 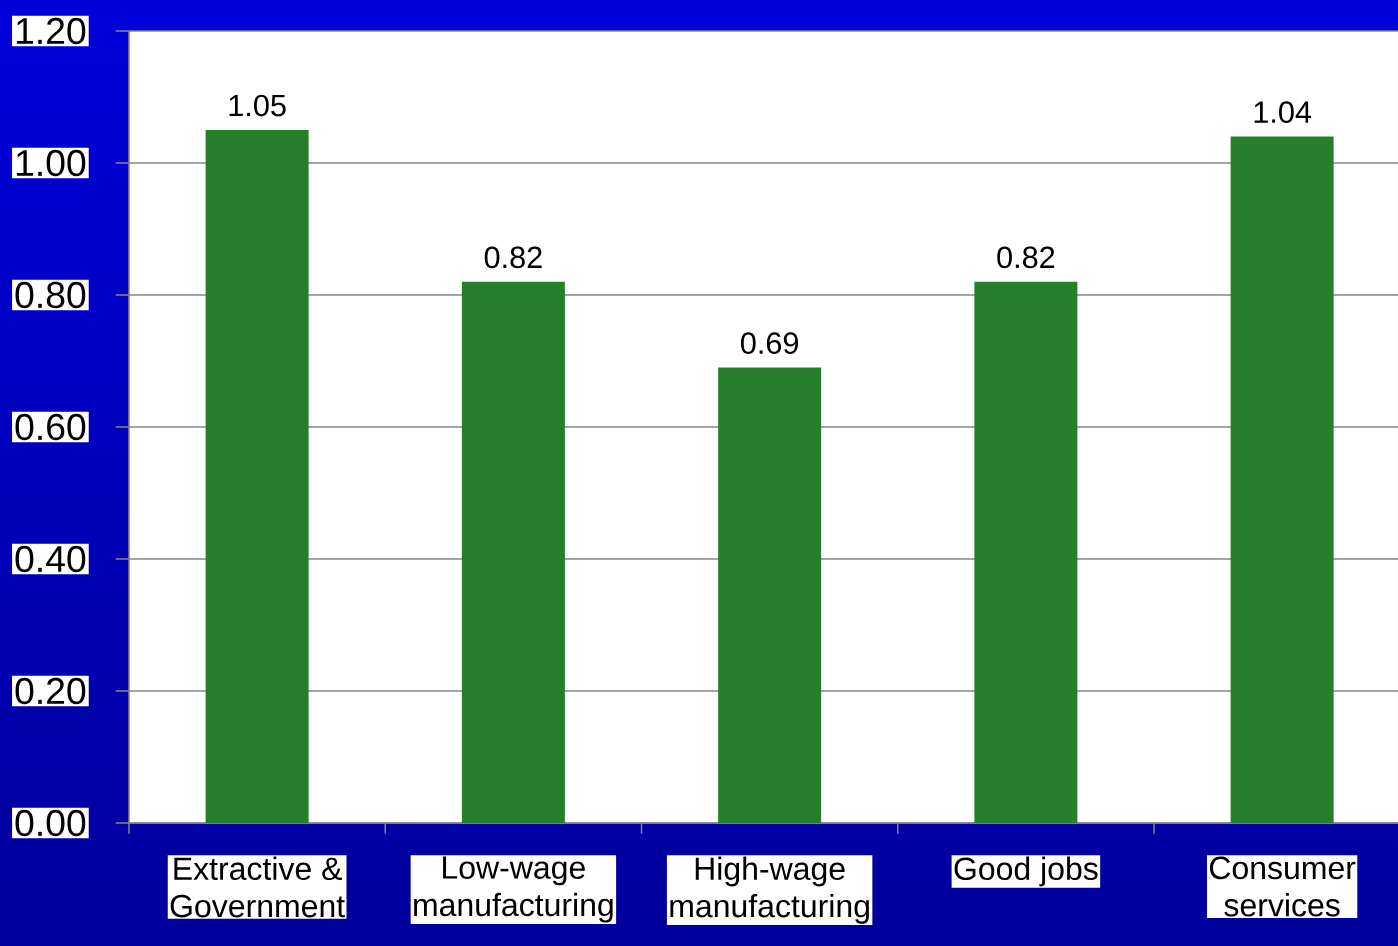 What do you see at coordinates (51, 31) in the screenshot?
I see `y-tick-label: 1.20` at bounding box center [51, 31].